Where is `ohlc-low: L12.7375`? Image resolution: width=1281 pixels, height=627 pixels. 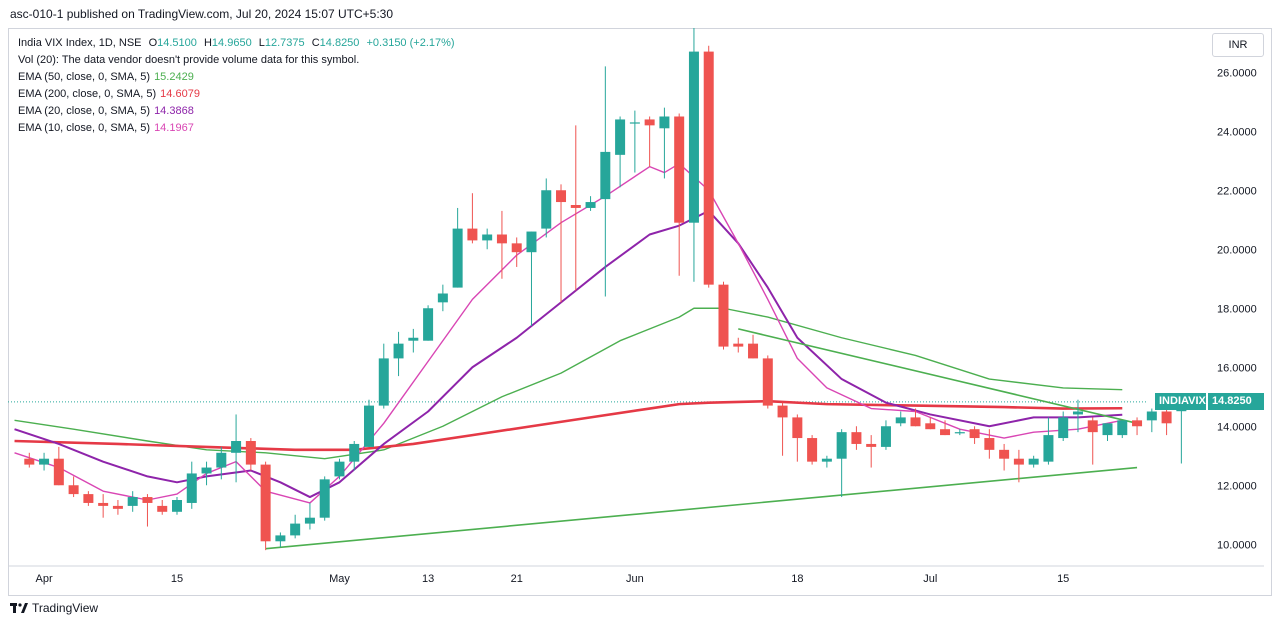
ohlc-low: L12.7375 is located at coordinates (281, 43).